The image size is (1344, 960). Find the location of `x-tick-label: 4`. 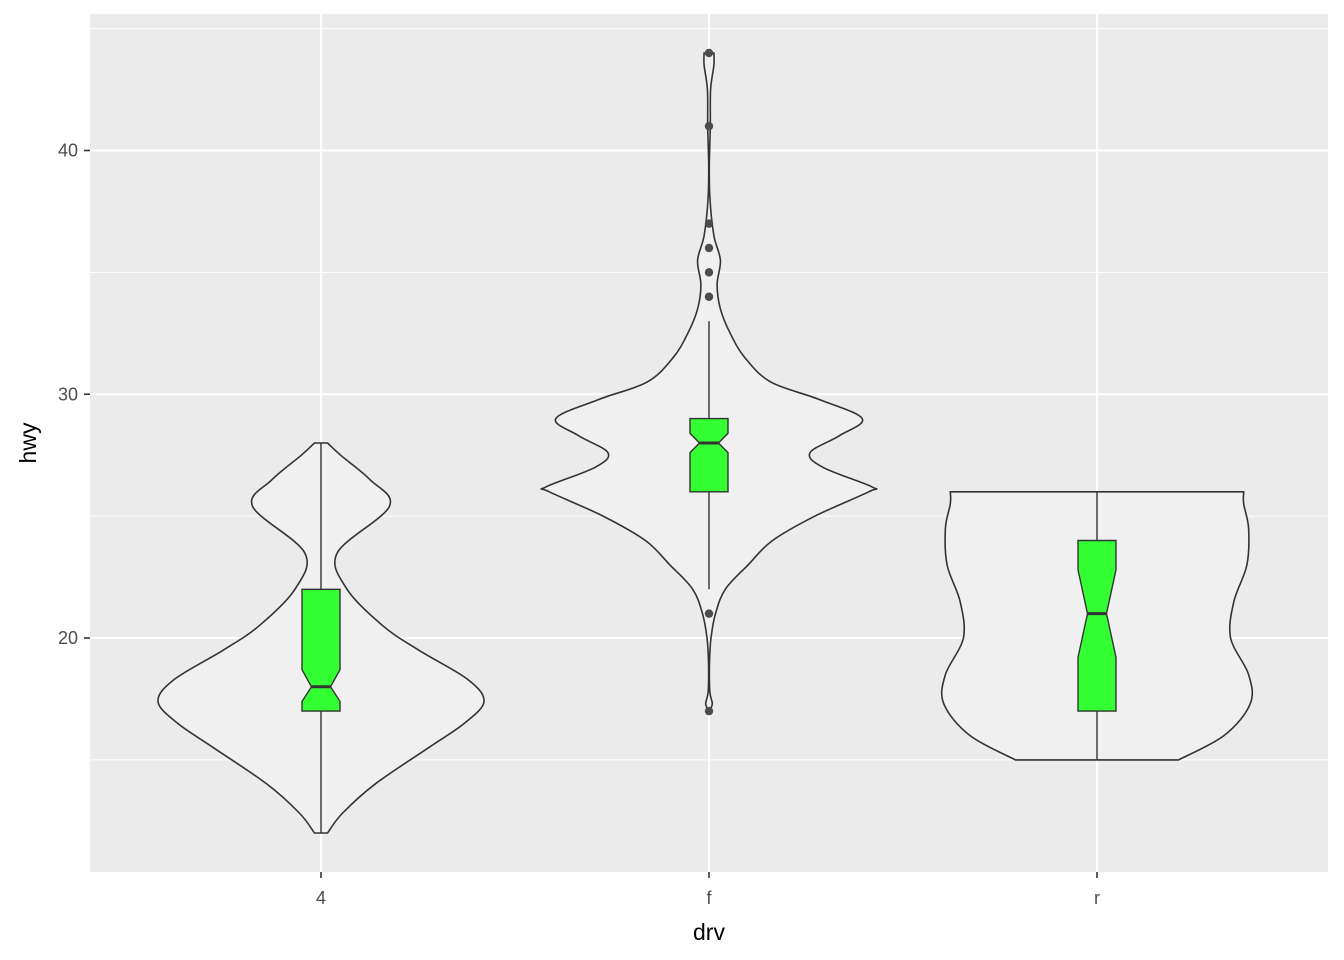

x-tick-label: 4 is located at coordinates (321, 898).